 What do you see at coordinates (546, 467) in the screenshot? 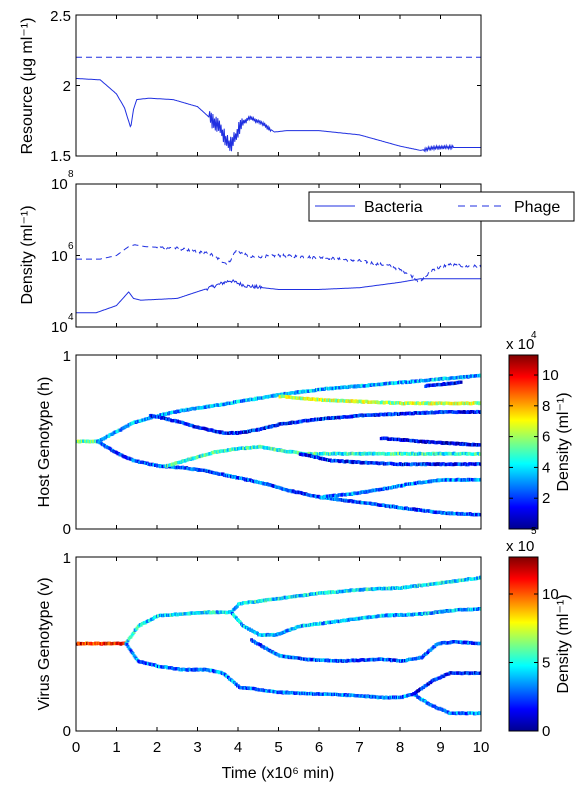
I see `colorbar-tick-label: 4` at bounding box center [546, 467].